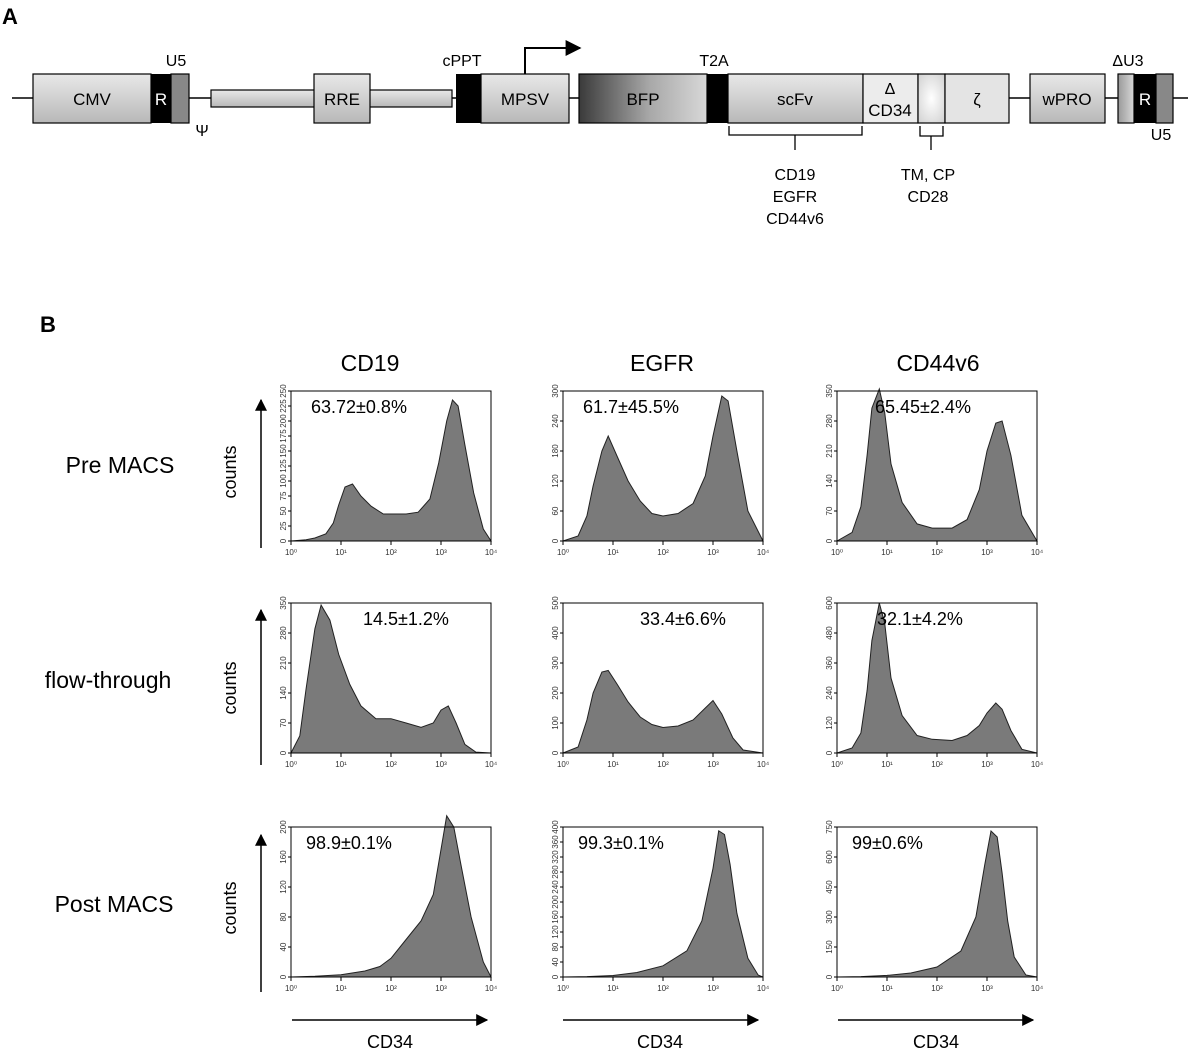  I want to click on y-tick-label: 100, so click(555, 723).